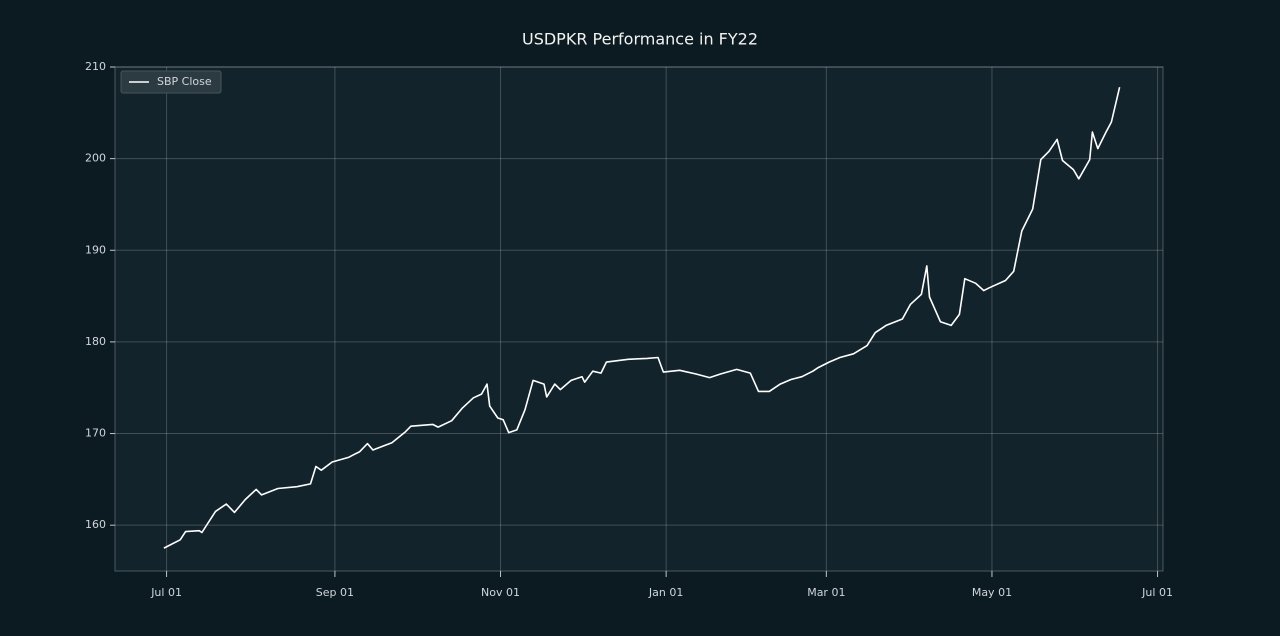 This screenshot has width=1280, height=636. Describe the element at coordinates (95, 249) in the screenshot. I see `y-tick-label: 190` at that location.